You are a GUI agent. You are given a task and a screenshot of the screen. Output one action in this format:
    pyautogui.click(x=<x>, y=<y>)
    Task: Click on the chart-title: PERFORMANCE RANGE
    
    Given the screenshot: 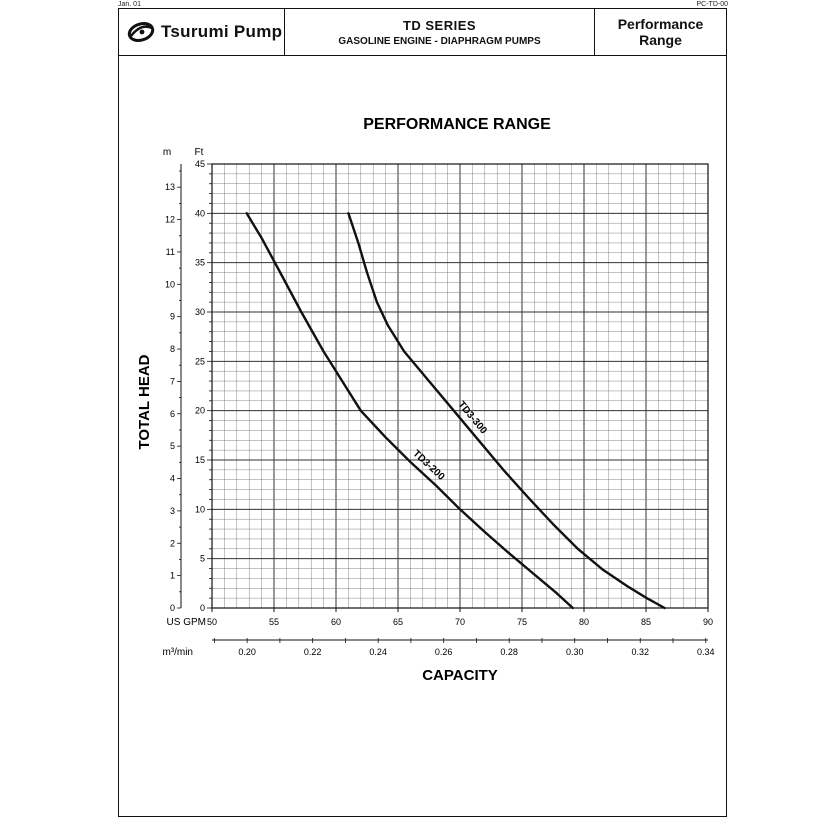 What is the action you would take?
    pyautogui.click(x=457, y=124)
    